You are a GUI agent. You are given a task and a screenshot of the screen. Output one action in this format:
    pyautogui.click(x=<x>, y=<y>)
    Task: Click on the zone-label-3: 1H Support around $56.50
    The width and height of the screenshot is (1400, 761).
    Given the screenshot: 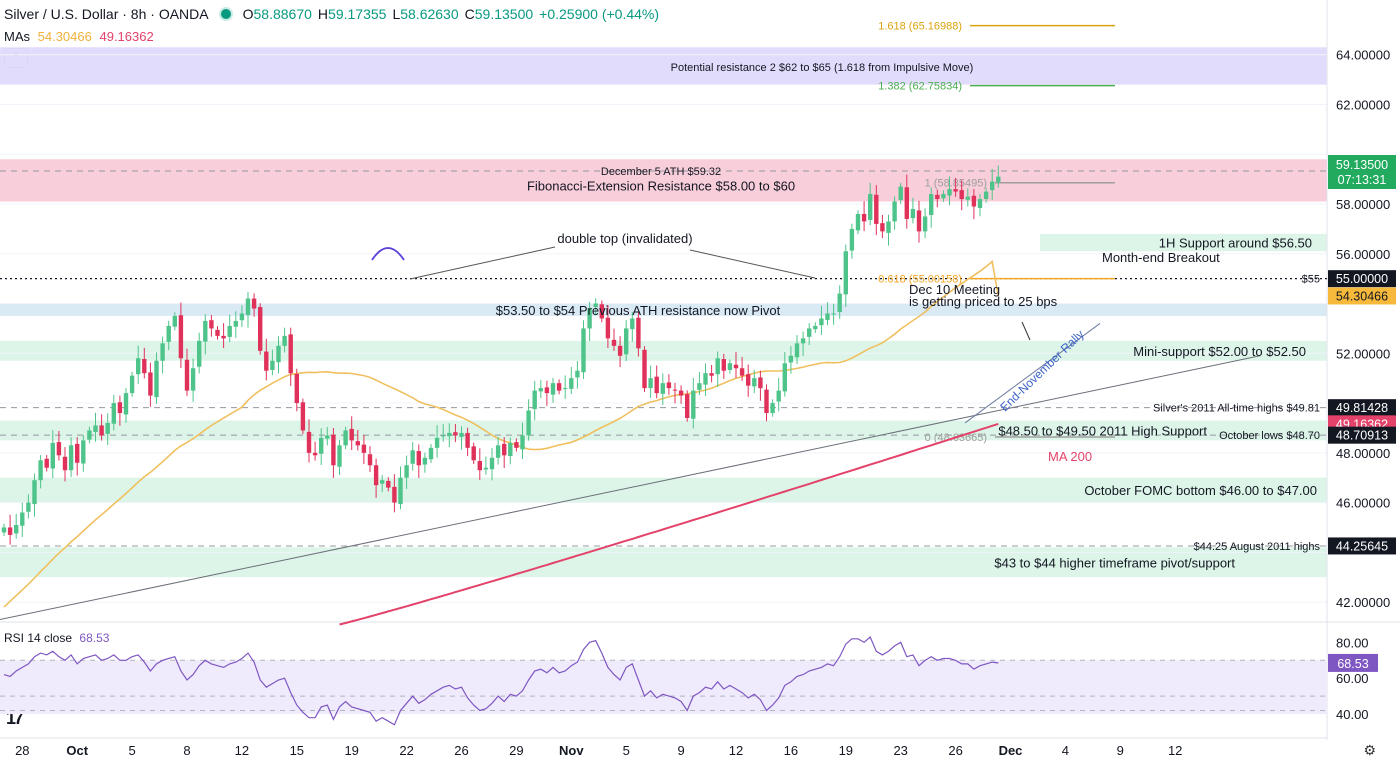 What is the action you would take?
    pyautogui.click(x=1235, y=243)
    